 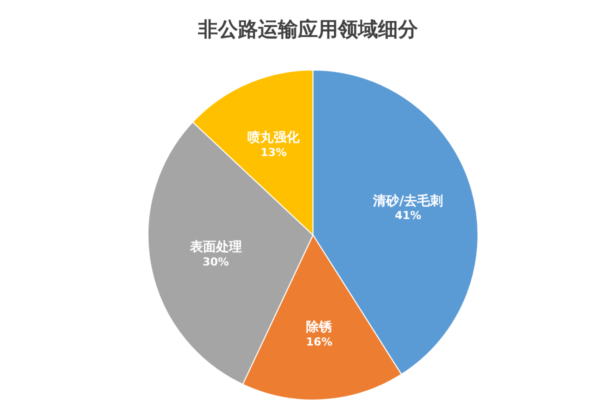 What do you see at coordinates (319, 342) in the screenshot?
I see `data-label: 16%` at bounding box center [319, 342].